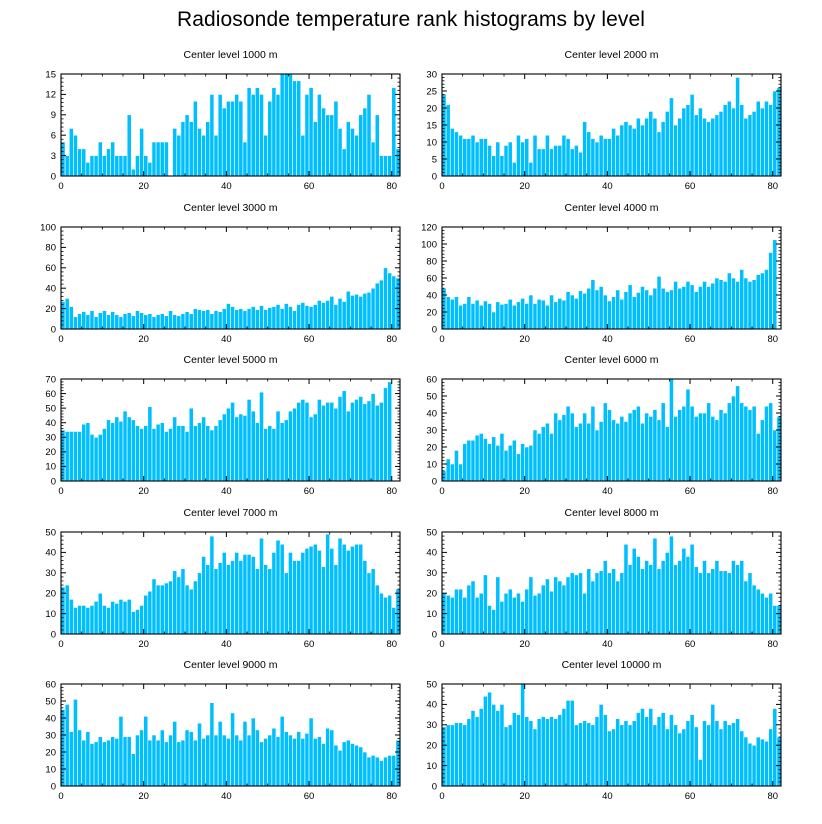 Image resolution: width=822 pixels, height=824 pixels. I want to click on panel-7: 0 10 20 30 40 50 0 20 40 60 80 Center level 7000 m, so click(223, 578).